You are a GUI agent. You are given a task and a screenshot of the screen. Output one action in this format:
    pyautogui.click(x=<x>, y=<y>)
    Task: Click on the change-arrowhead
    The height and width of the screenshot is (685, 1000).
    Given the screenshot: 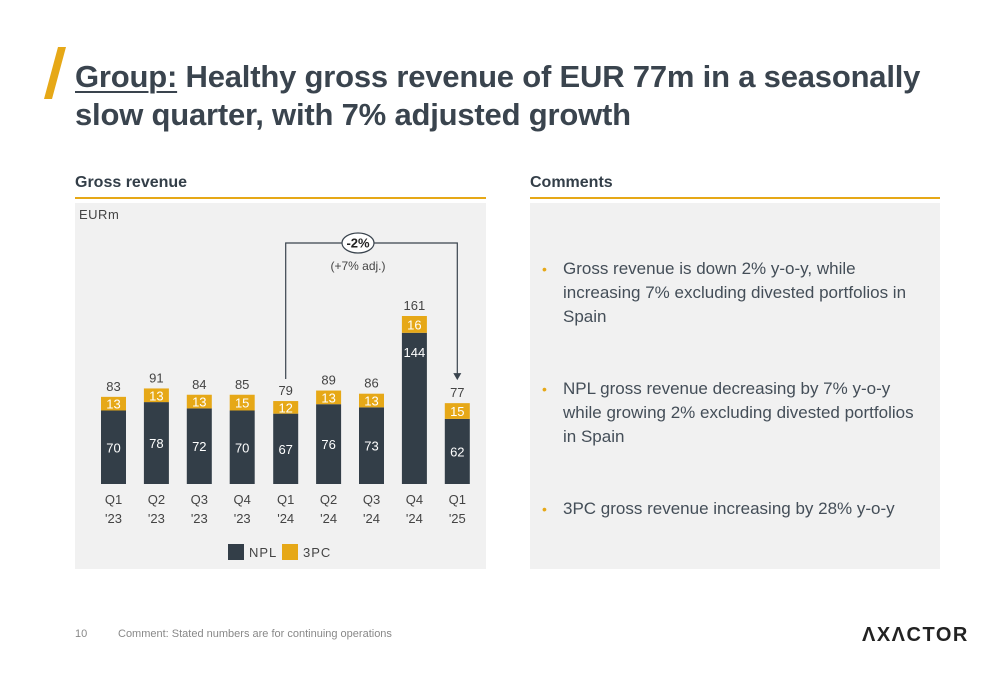 What is the action you would take?
    pyautogui.click(x=457, y=377)
    